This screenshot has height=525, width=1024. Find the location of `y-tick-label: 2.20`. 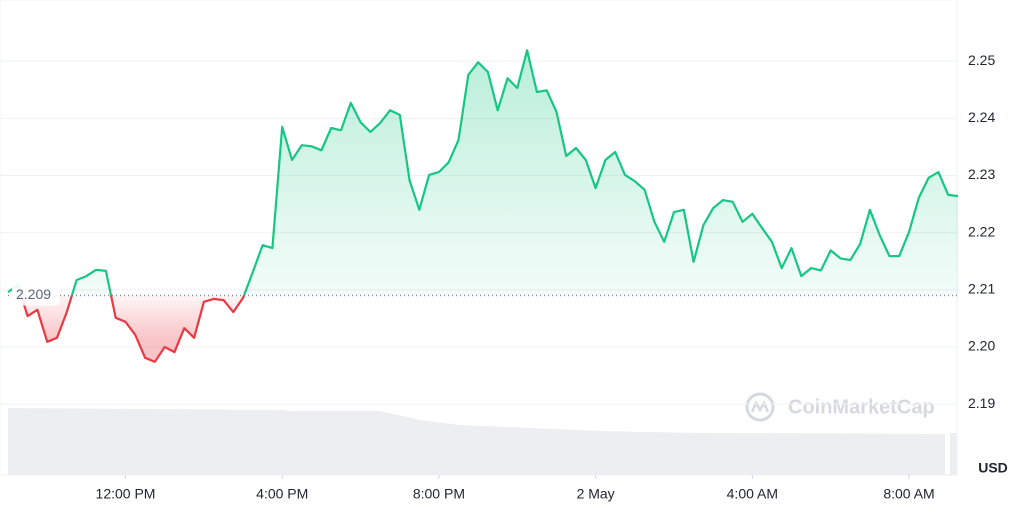

y-tick-label: 2.20 is located at coordinates (981, 346).